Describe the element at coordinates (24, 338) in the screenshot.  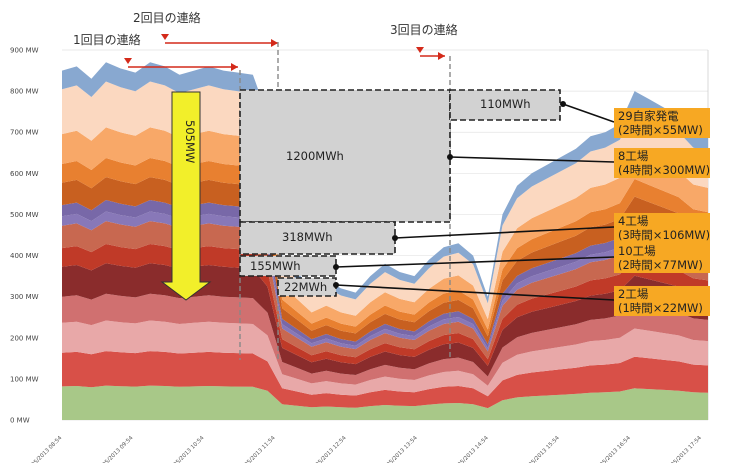
I see `y-tick-label: 200 MW` at that location.